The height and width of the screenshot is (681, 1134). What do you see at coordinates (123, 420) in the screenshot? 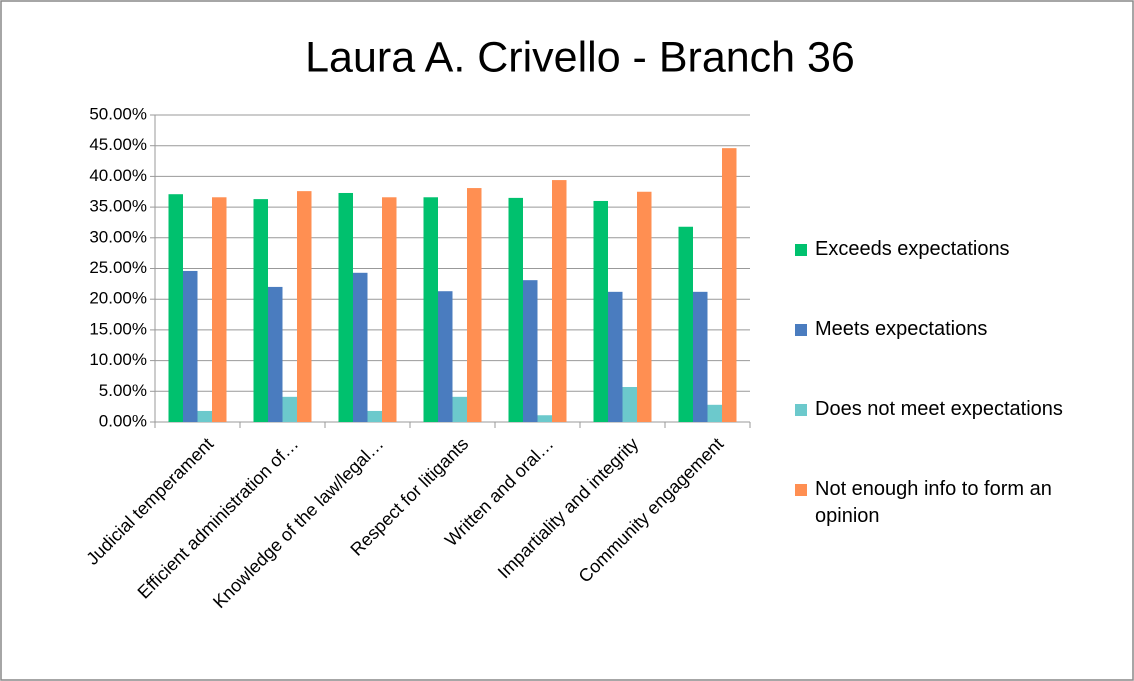
I see `y-tick-label: 0.00%` at bounding box center [123, 420].